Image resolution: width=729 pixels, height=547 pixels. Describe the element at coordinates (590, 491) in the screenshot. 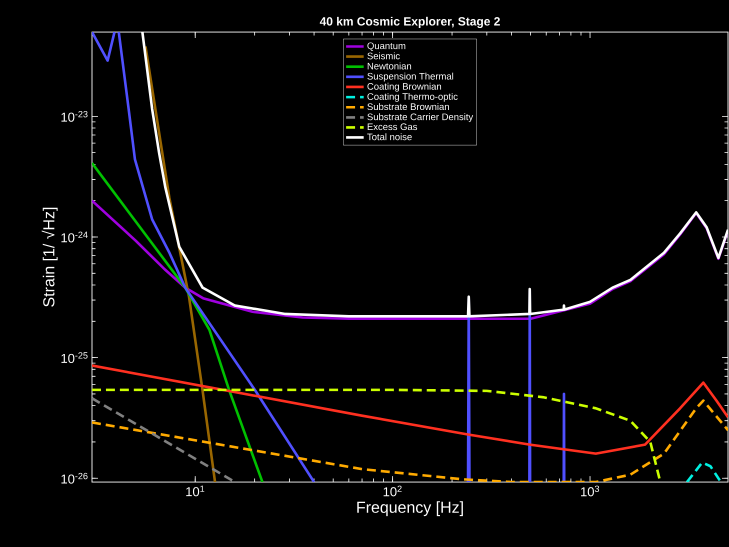

I see `x-tick-label: 10$^{3}$` at that location.